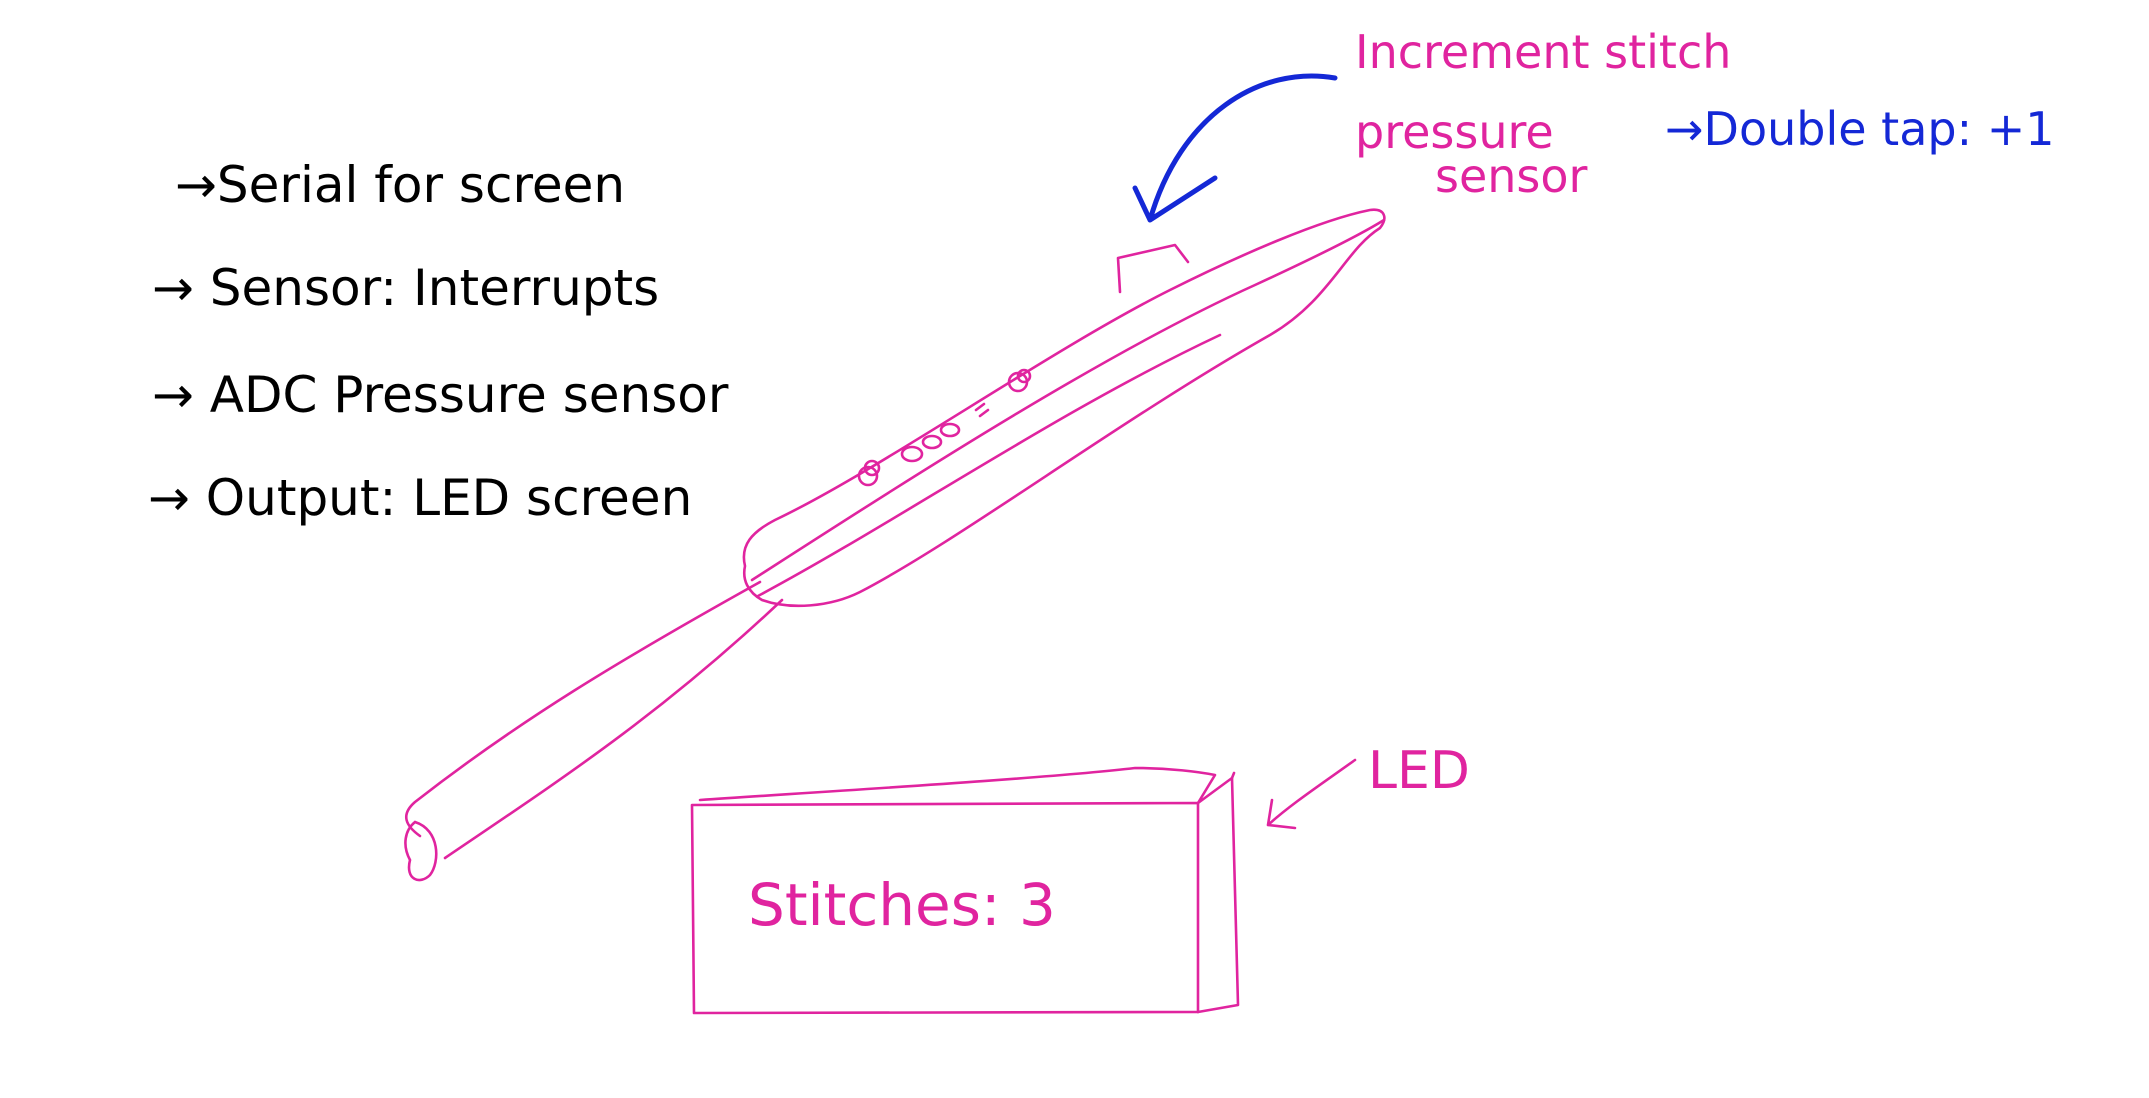 The height and width of the screenshot is (1098, 2149). Describe the element at coordinates (405, 288) in the screenshot. I see `note-sensor-interrupts: → Sensor: Interrupts` at that location.